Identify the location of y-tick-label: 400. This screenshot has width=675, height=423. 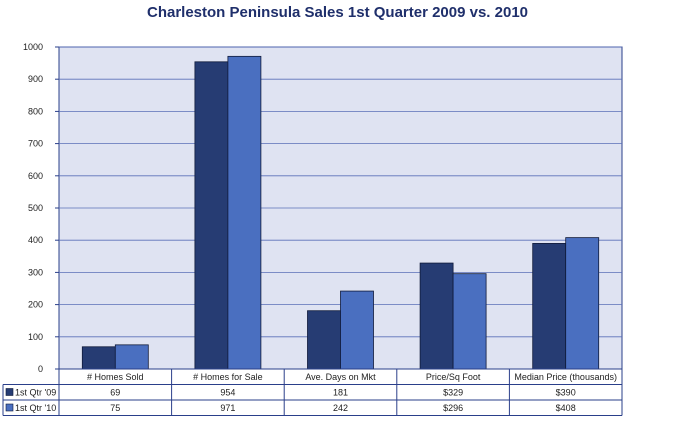
(35, 240).